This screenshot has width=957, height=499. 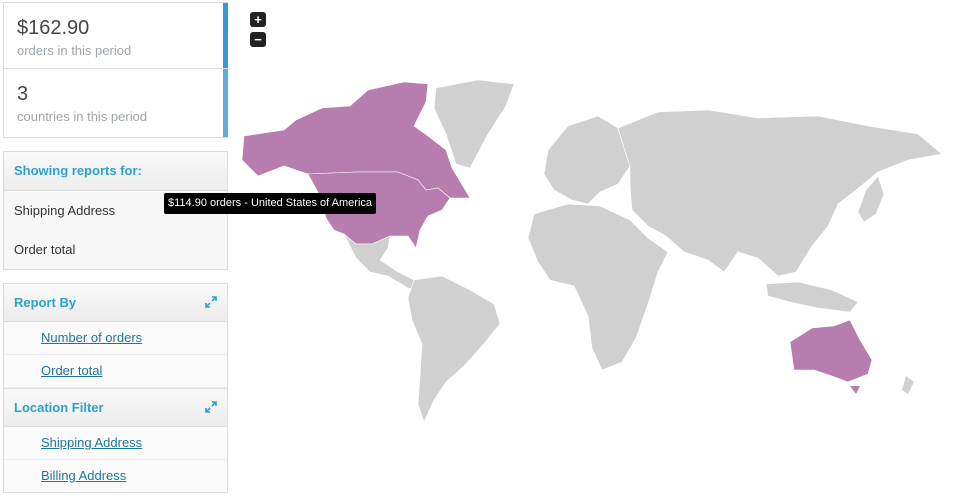 What do you see at coordinates (53, 28) in the screenshot?
I see `stat-amount: $162.90` at bounding box center [53, 28].